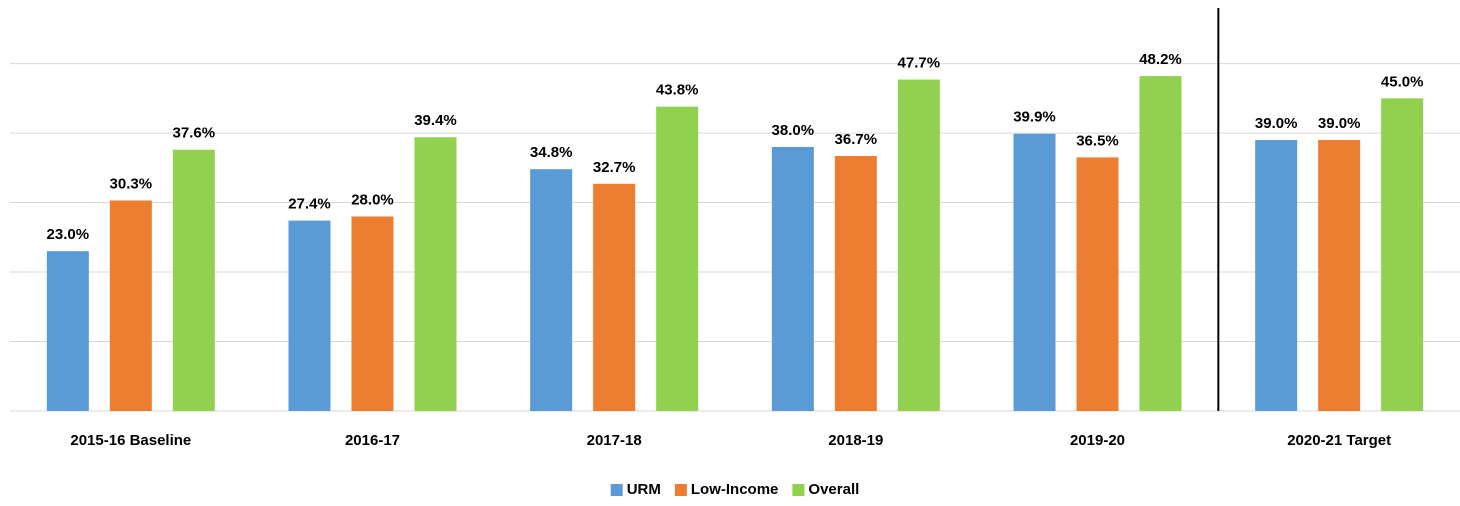 Image resolution: width=1460 pixels, height=506 pixels. I want to click on value-label: 28.0%, so click(372, 199).